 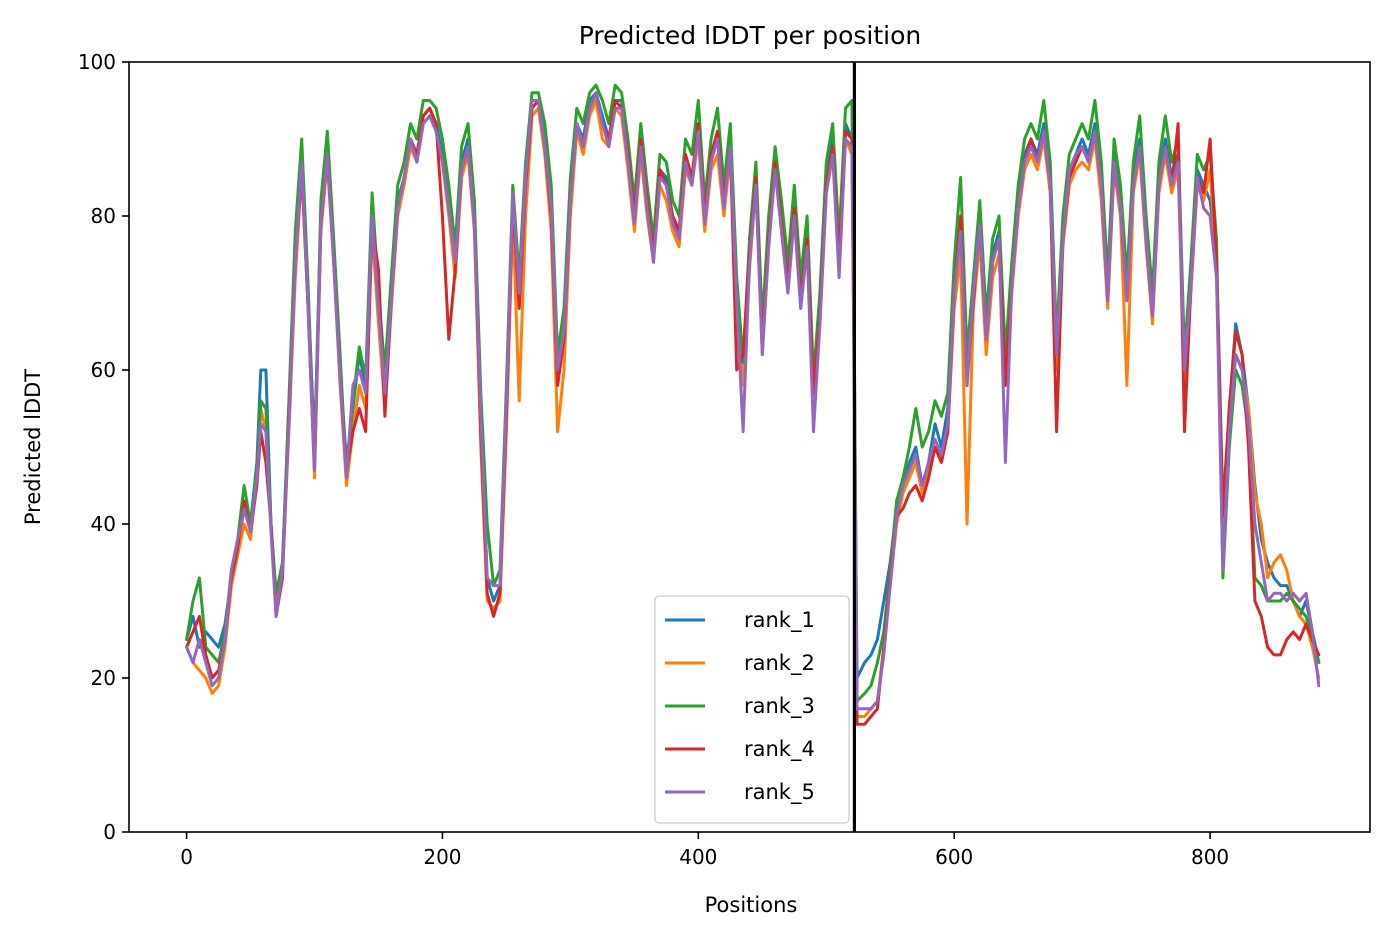 What do you see at coordinates (779, 620) in the screenshot?
I see `legend-label-rank-1: rank_1` at bounding box center [779, 620].